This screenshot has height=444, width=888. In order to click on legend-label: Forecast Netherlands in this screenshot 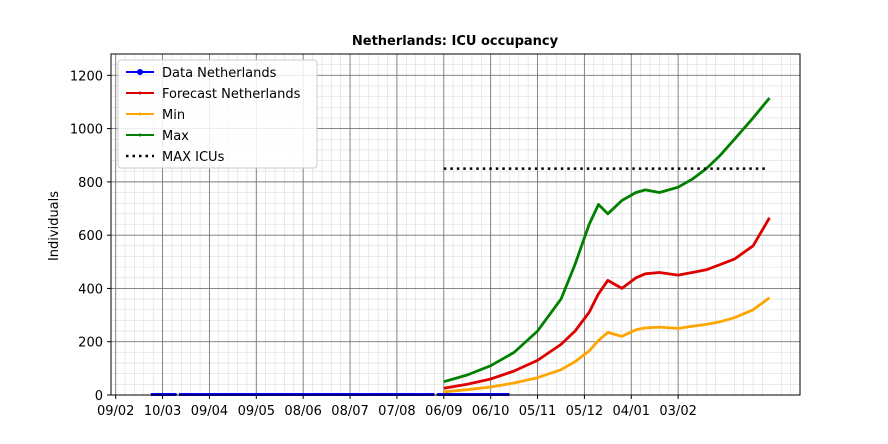, I will do `click(231, 94)`.